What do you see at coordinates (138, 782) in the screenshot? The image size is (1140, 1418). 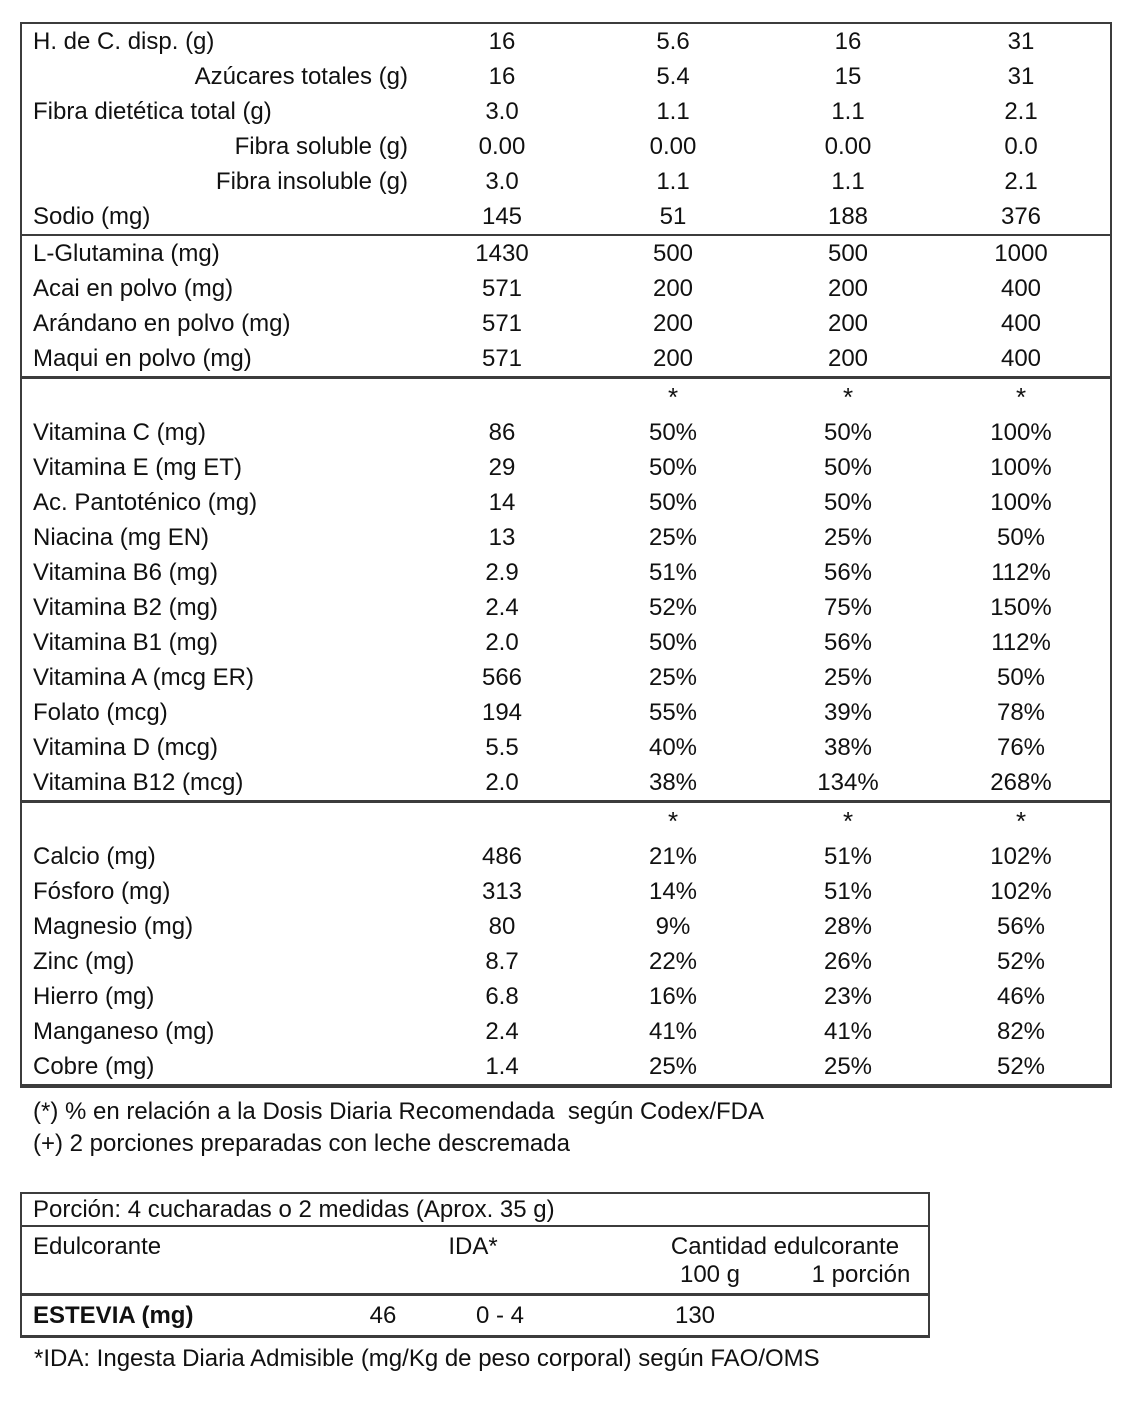 I see `row-label: Vitamina B12 (mcg)` at bounding box center [138, 782].